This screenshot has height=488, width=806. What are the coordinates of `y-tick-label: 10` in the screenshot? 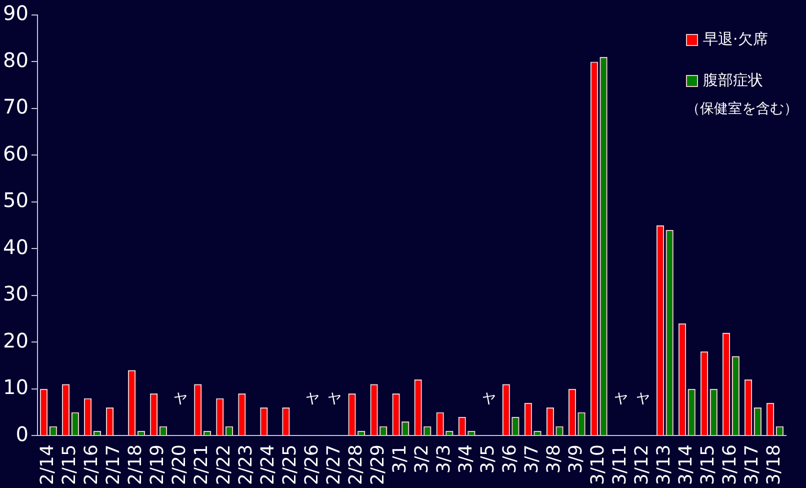 It's located at (15, 387).